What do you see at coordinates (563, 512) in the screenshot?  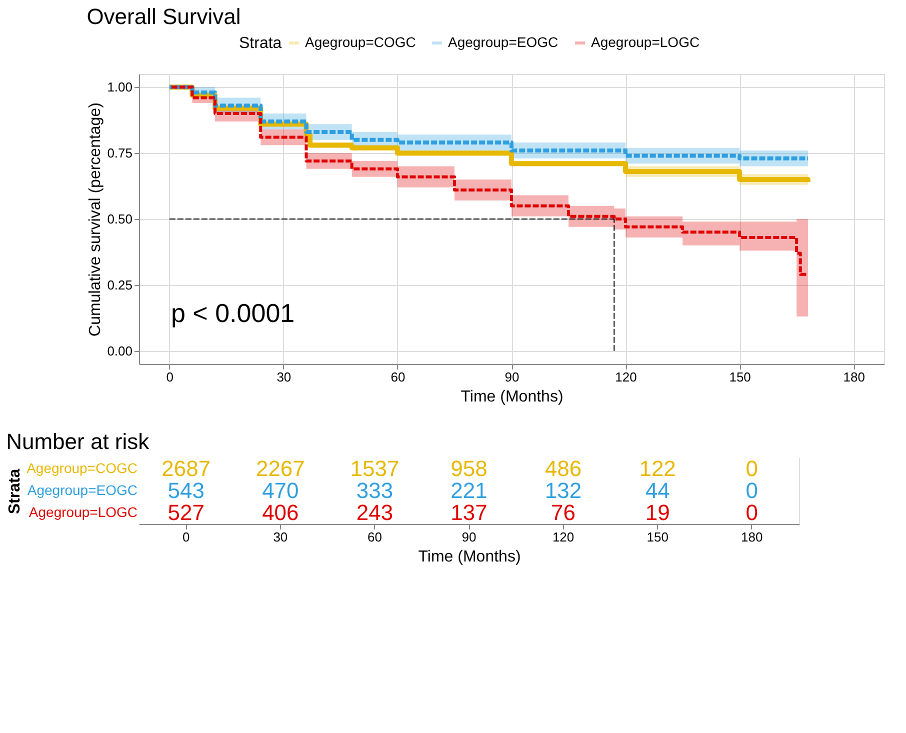 I see `data-label: 76` at bounding box center [563, 512].